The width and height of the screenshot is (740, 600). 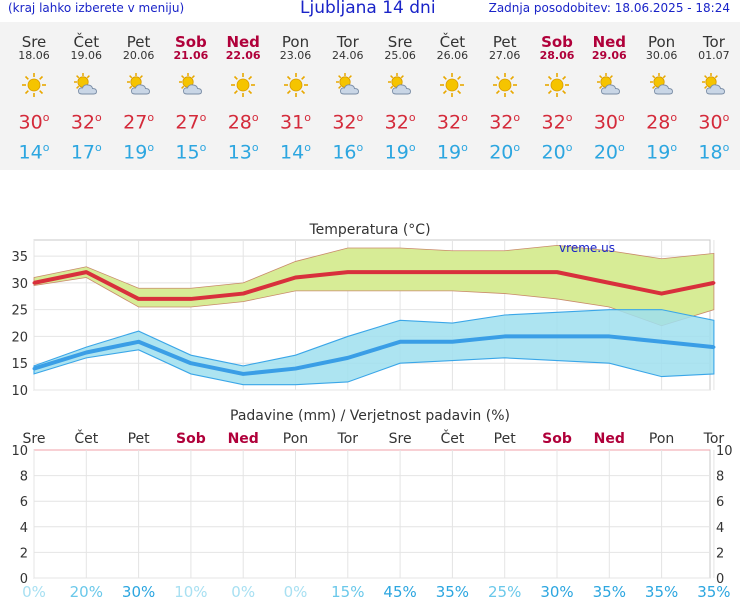 What do you see at coordinates (348, 152) in the screenshot?
I see `min-temp: 16o` at bounding box center [348, 152].